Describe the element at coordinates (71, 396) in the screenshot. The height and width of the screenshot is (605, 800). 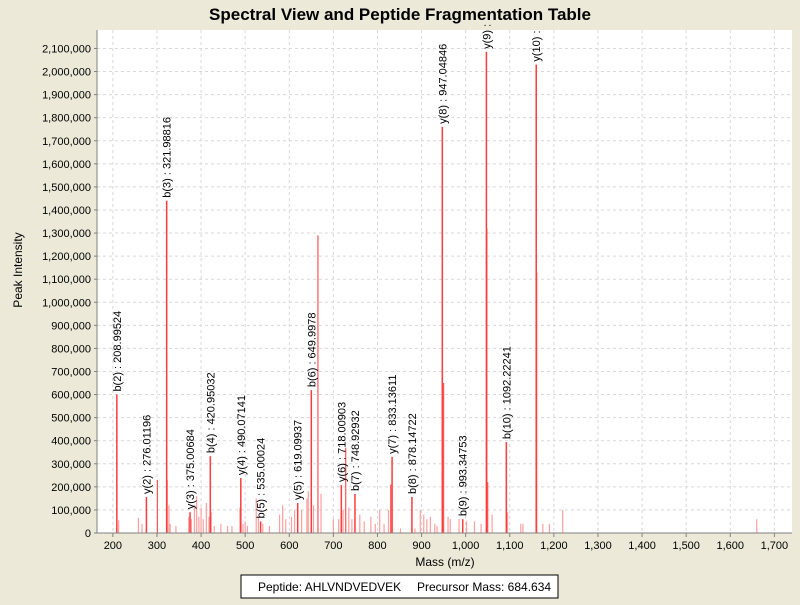
I see `y-tick-label: 600,000` at that location.